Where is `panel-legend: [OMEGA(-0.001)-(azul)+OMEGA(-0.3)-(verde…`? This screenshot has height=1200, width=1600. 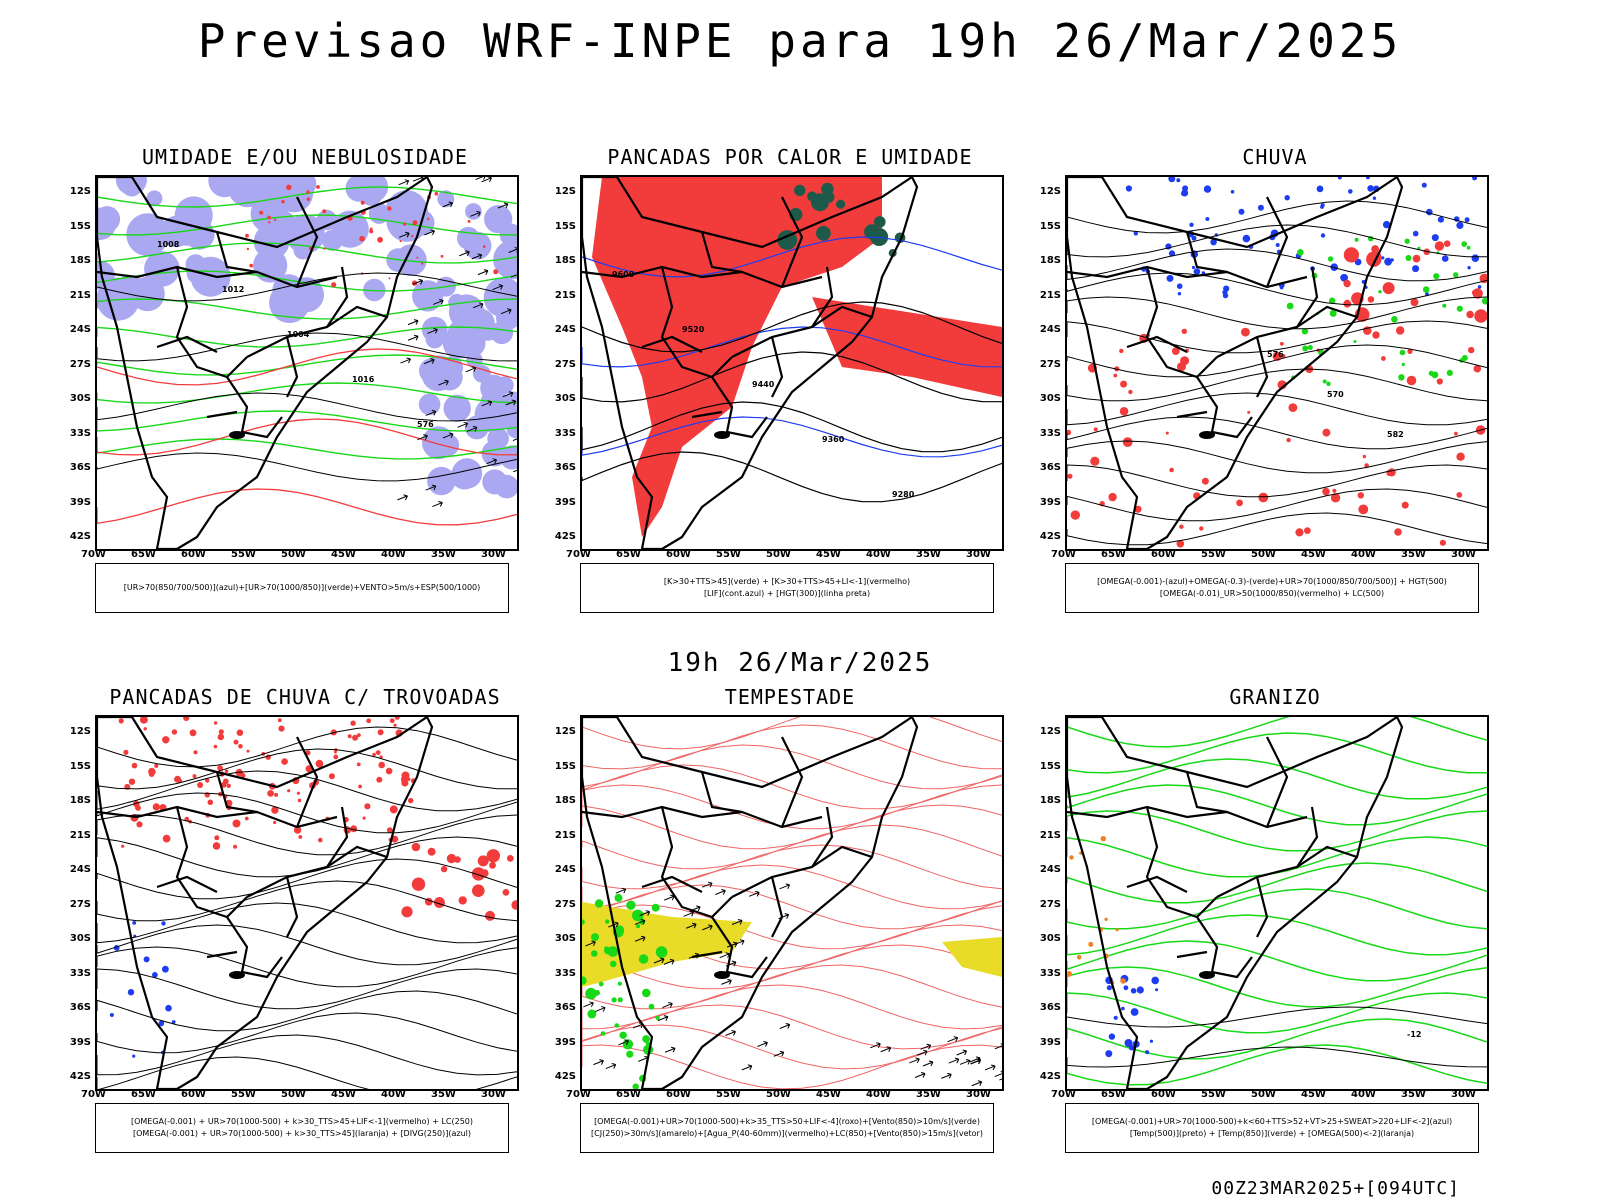 panel-legend: [OMEGA(-0.001)-(azul)+OMEGA(-0.3)-(verde… is located at coordinates (1272, 588).